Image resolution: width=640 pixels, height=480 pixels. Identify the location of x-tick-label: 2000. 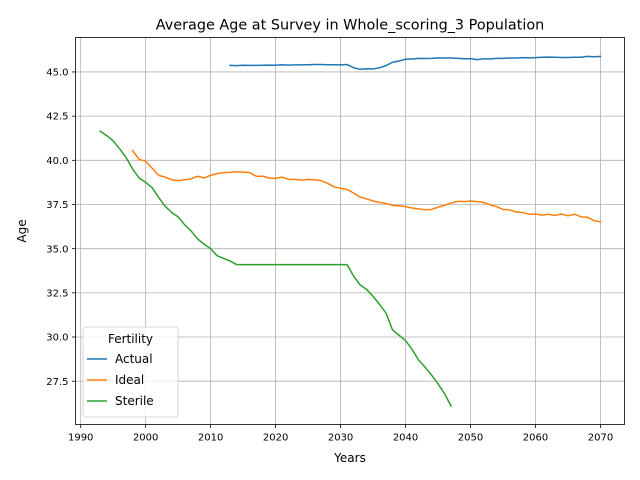
(145, 438).